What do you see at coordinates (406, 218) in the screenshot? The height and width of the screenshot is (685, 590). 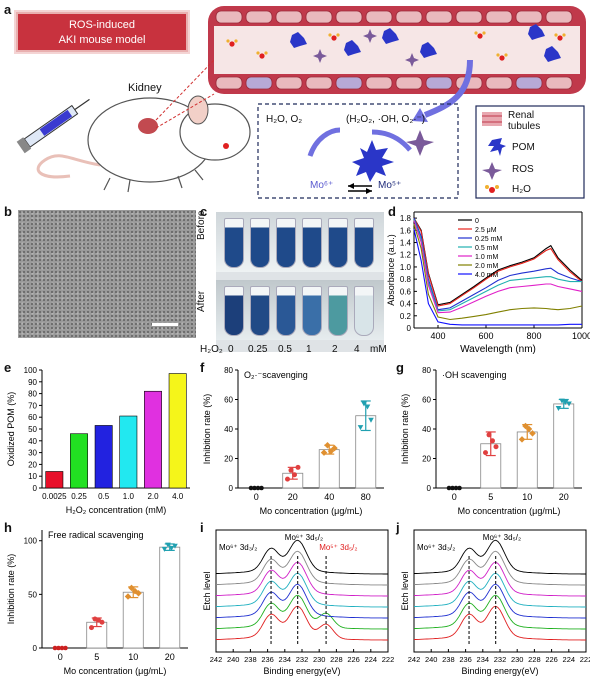 I see `y-tick-label: 1.8` at bounding box center [406, 218].